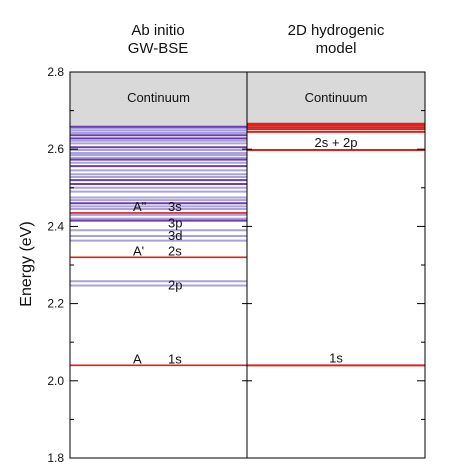  I want to click on gw-bse-extra-label-0: 3p, so click(175, 223).